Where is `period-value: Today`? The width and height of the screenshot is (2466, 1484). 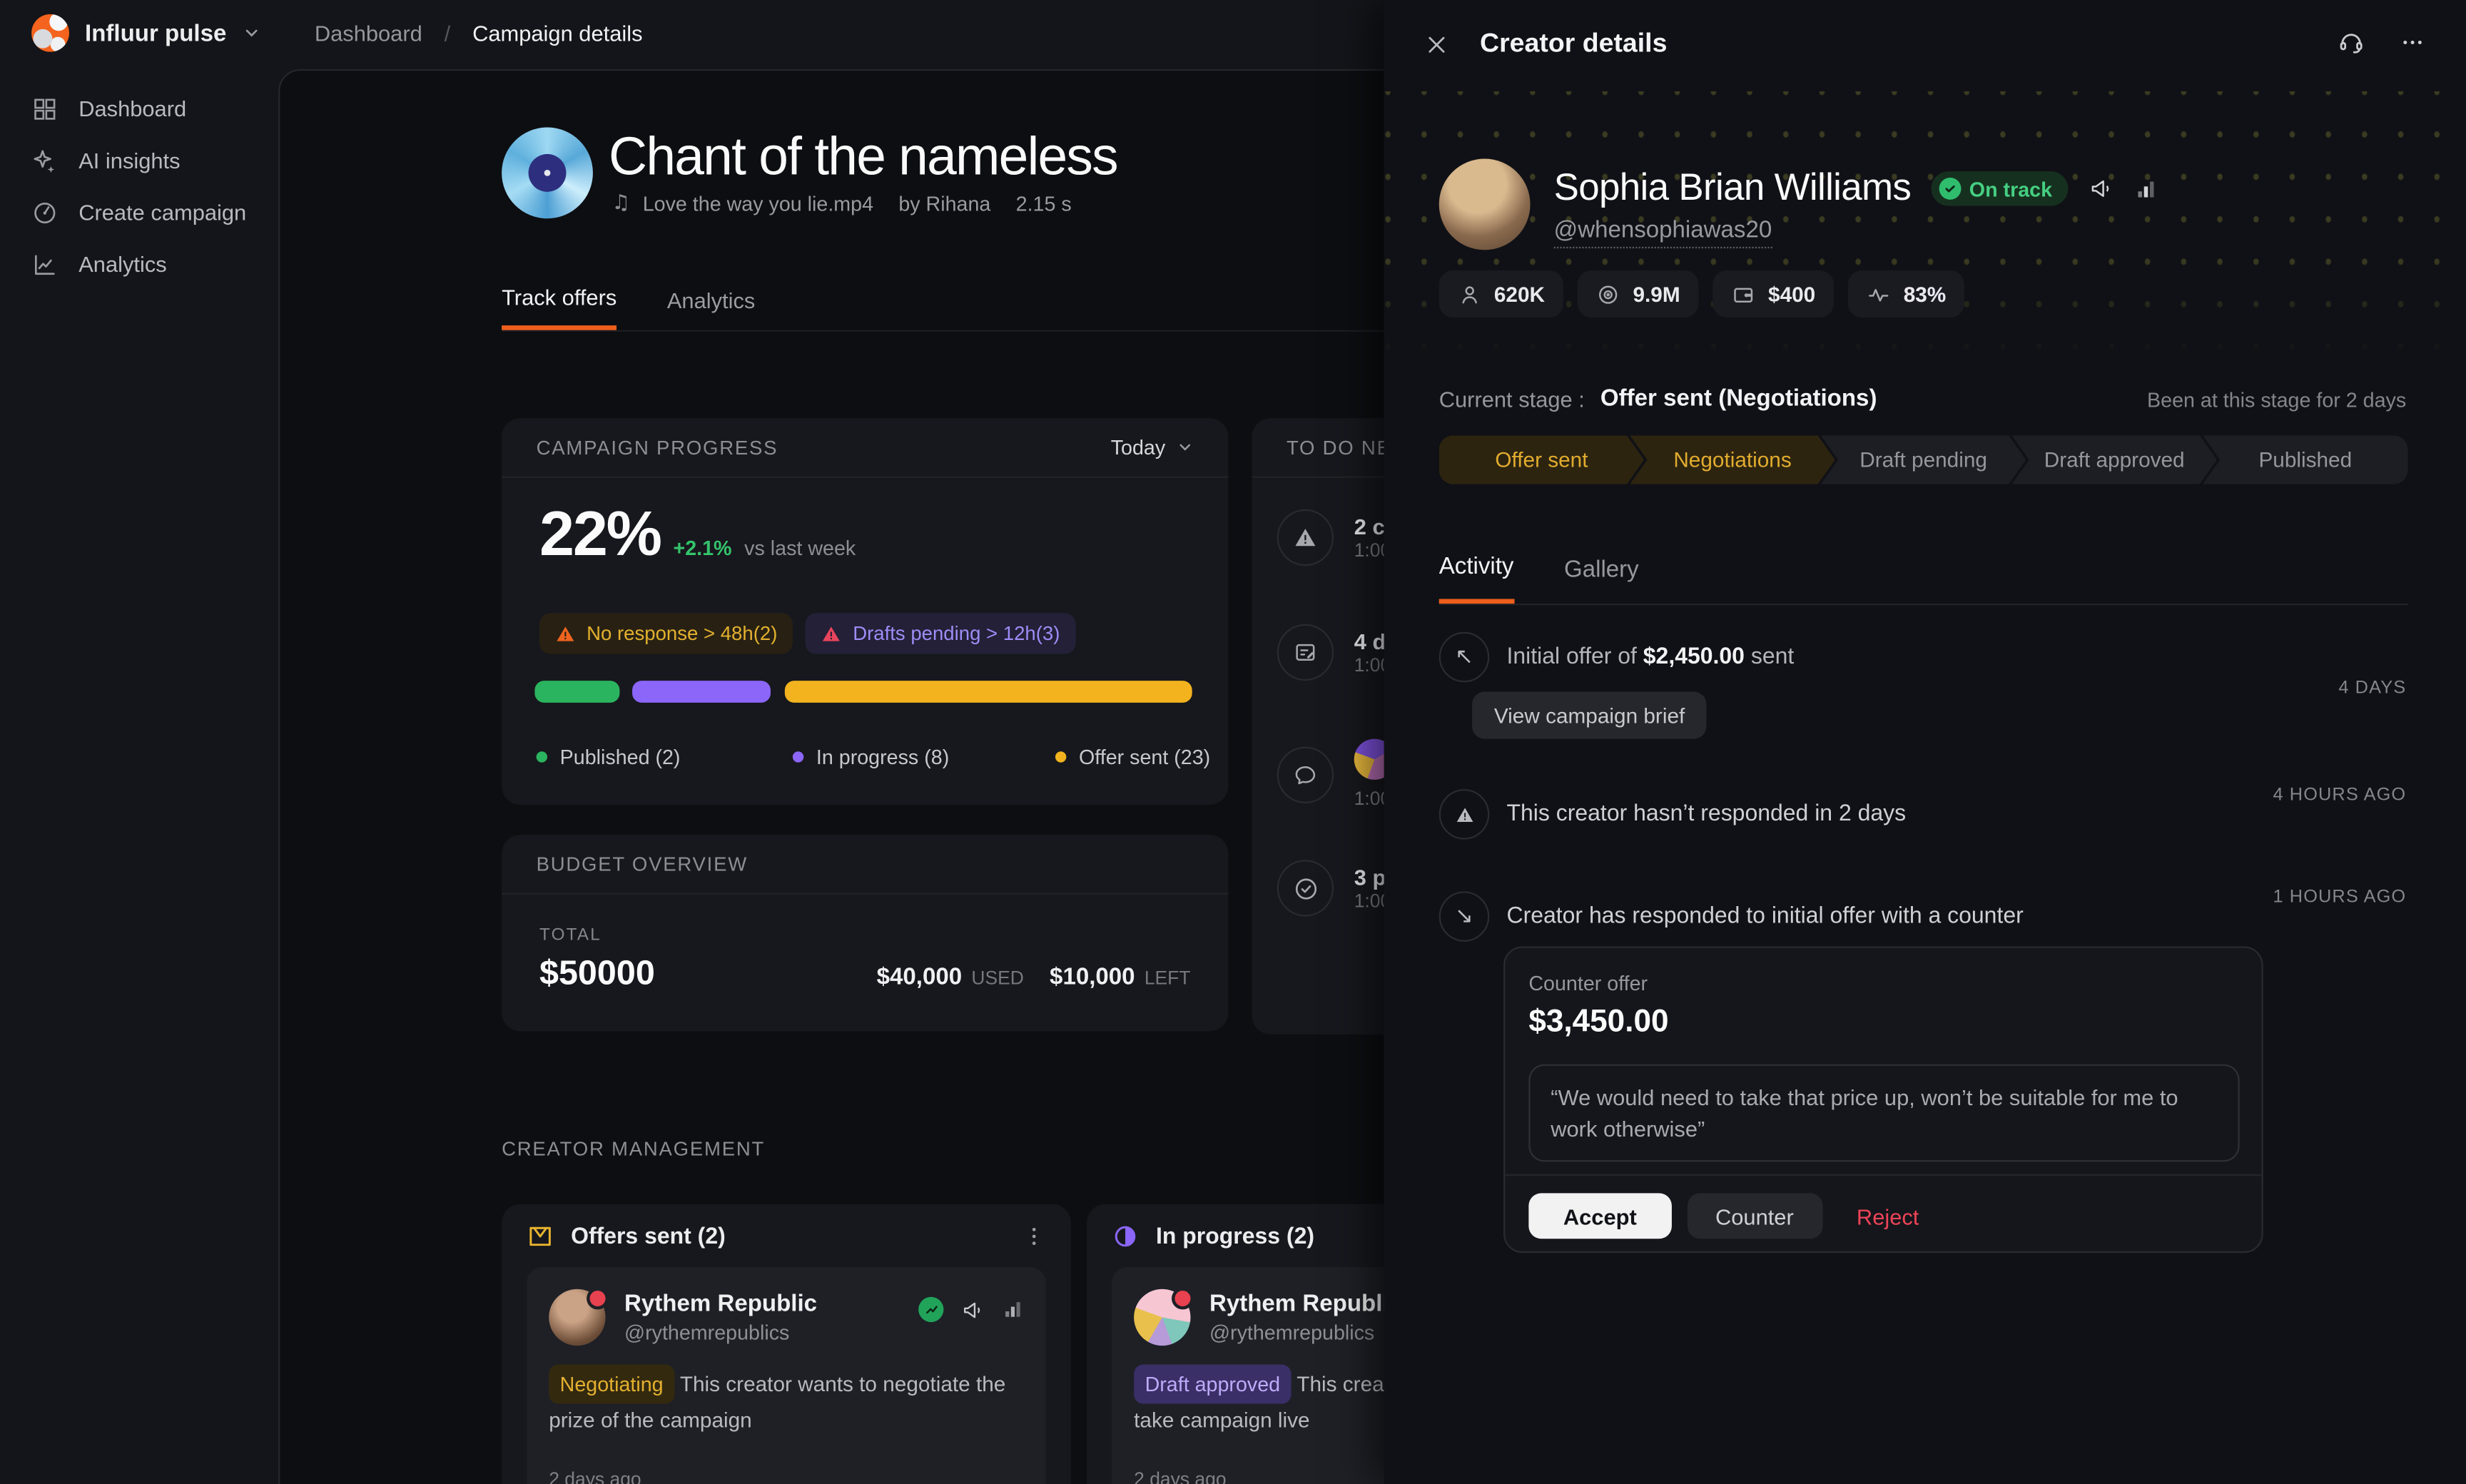
period-value: Today is located at coordinates (1138, 447).